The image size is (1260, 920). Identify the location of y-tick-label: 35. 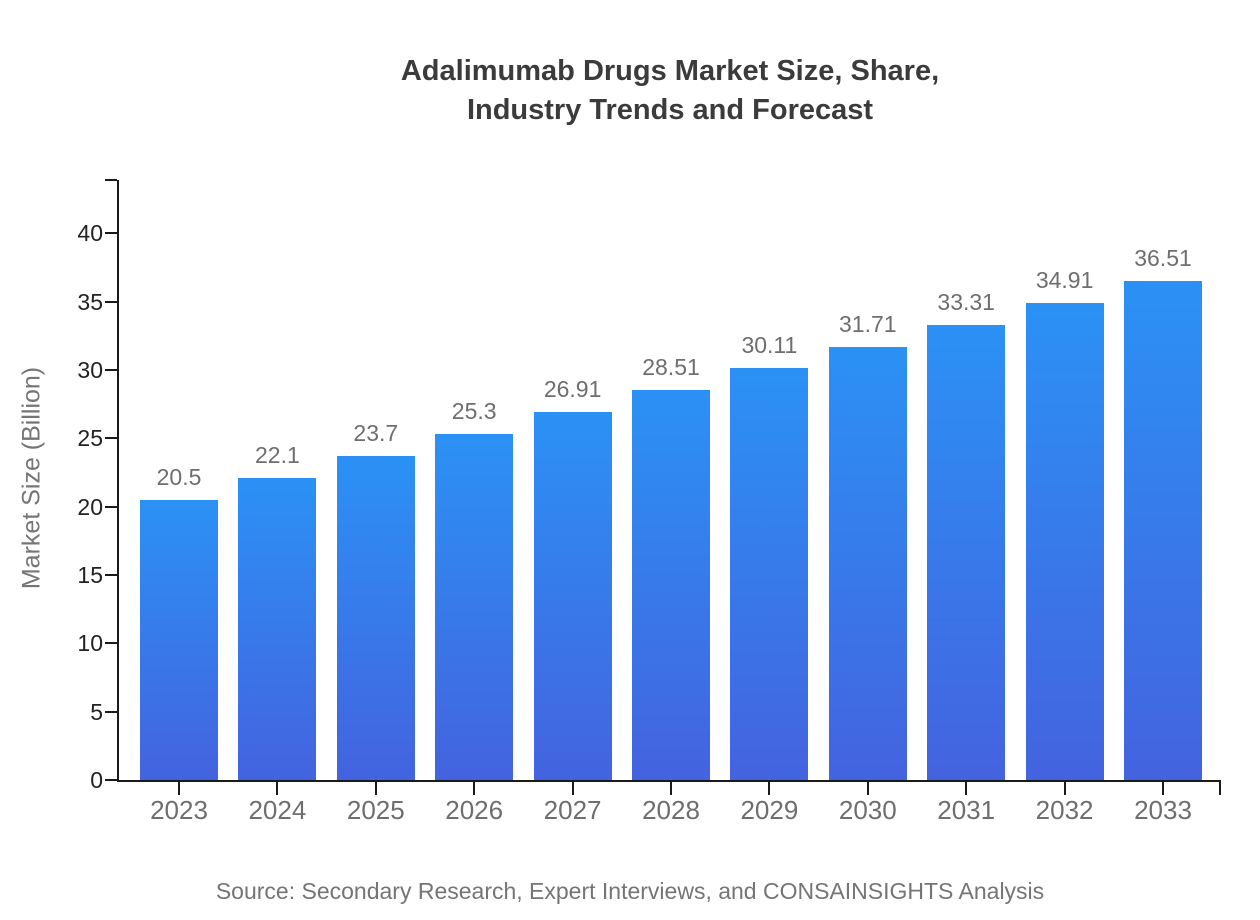
(90, 301).